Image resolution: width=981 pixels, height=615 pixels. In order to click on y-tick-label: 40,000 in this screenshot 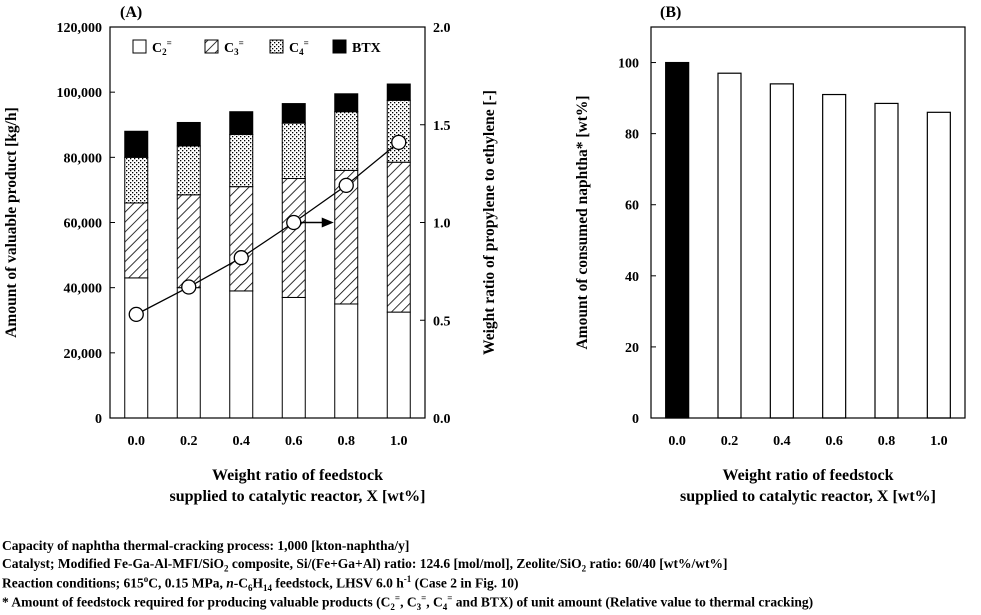, I will do `click(83, 289)`.